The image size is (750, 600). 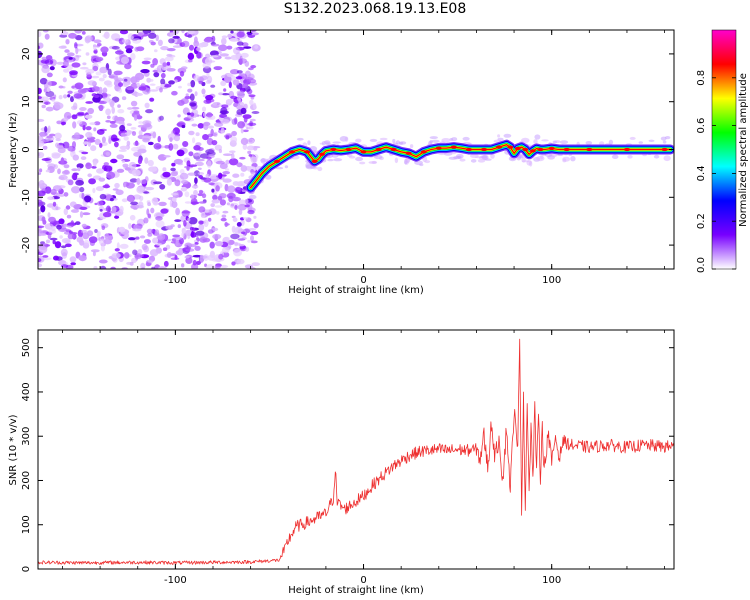 I want to click on snr-y-label: SNR (10 * v/v), so click(x=13, y=449).